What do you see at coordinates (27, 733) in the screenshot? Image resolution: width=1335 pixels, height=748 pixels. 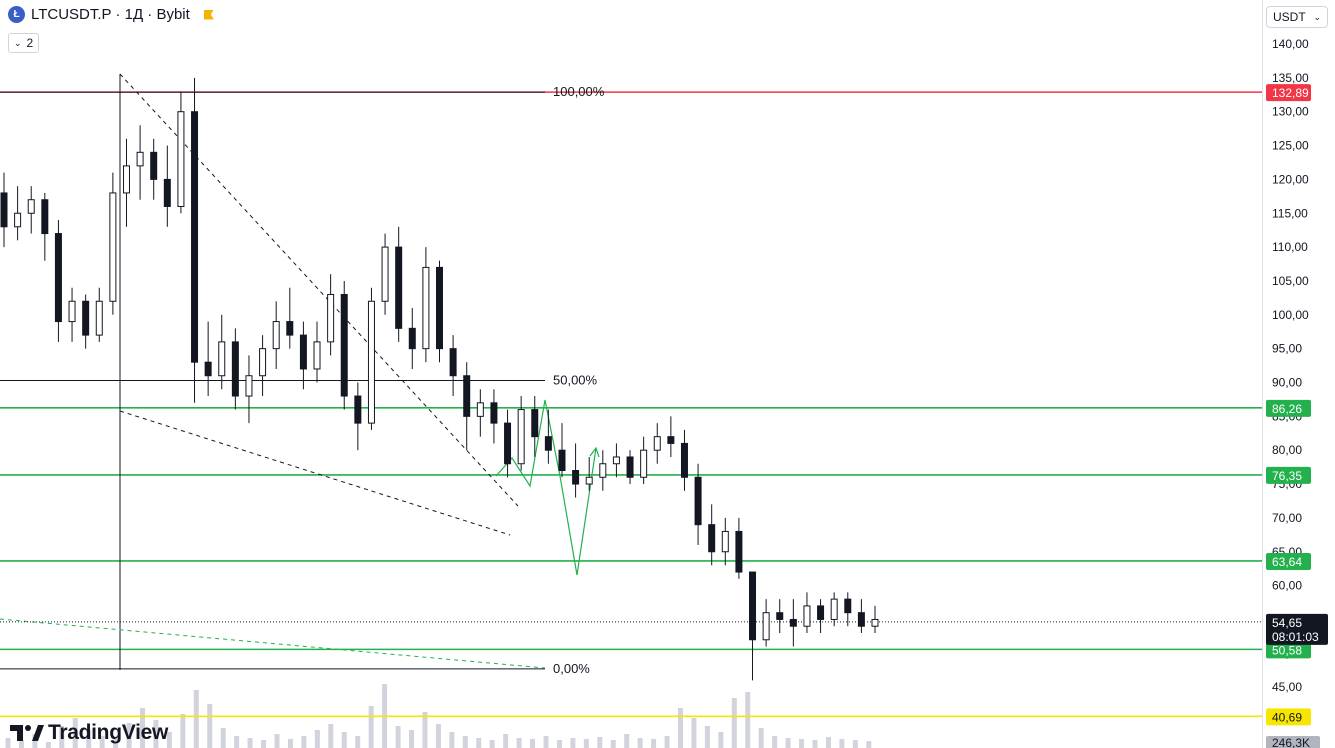 I see `tradingview-icon` at bounding box center [27, 733].